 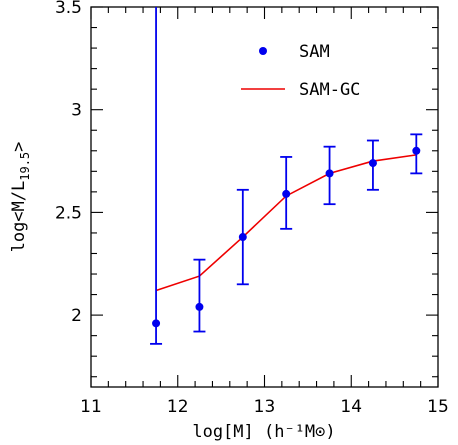 What do you see at coordinates (25, 166) in the screenshot?
I see `y-axis-label-subscript: 19.5` at bounding box center [25, 166].